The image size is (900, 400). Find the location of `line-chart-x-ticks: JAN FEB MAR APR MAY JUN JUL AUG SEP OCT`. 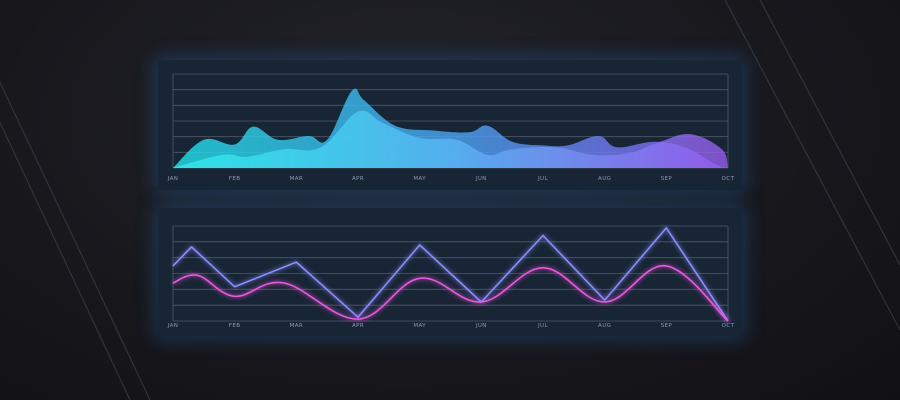

line-chart-x-ticks: JAN FEB MAR APR MAY JUN JUL AUG SEP OCT is located at coordinates (451, 326).